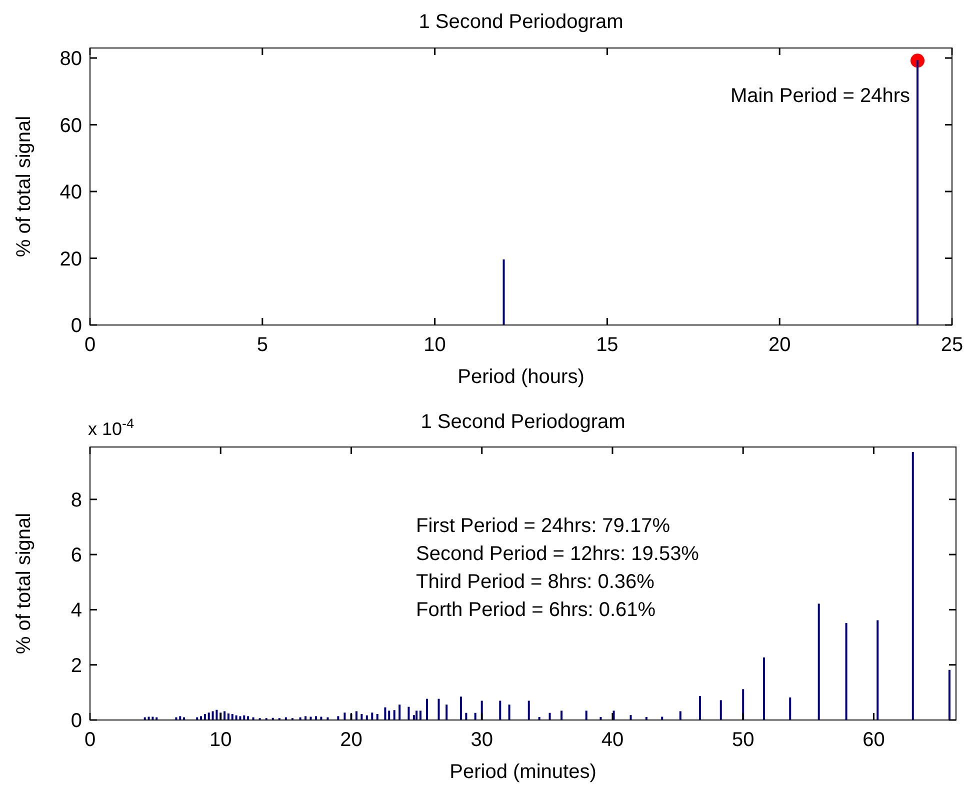 Image resolution: width=969 pixels, height=795 pixels. I want to click on y-tick-label: 80, so click(71, 59).